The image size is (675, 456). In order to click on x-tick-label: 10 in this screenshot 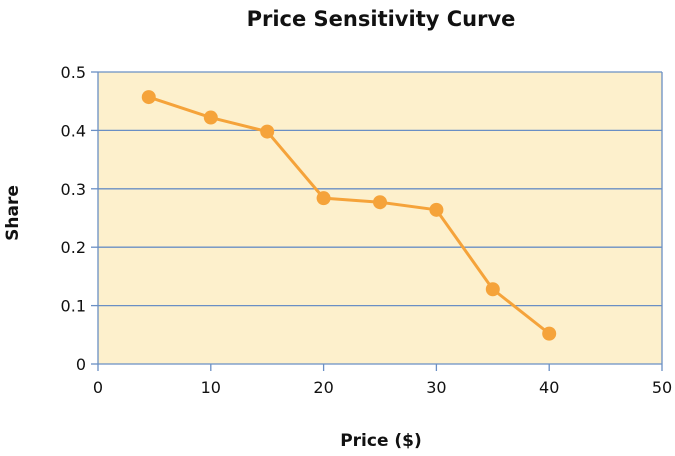, I will do `click(211, 387)`.